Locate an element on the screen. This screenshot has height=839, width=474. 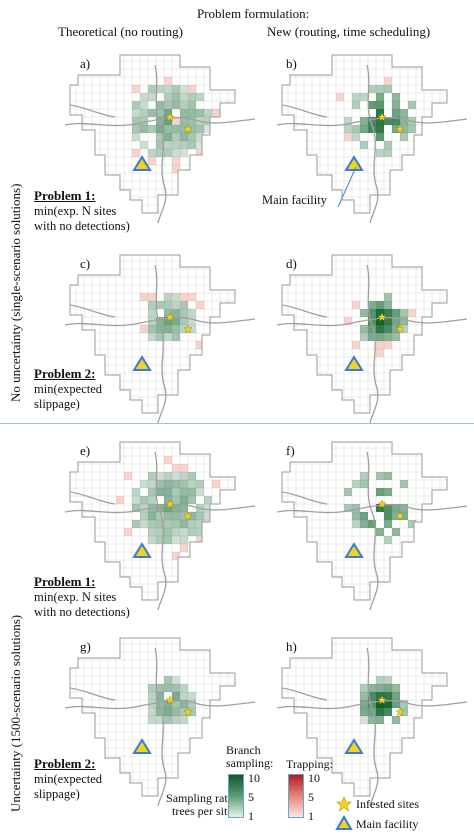
figure-title: Problem formulation: is located at coordinates (253, 13).